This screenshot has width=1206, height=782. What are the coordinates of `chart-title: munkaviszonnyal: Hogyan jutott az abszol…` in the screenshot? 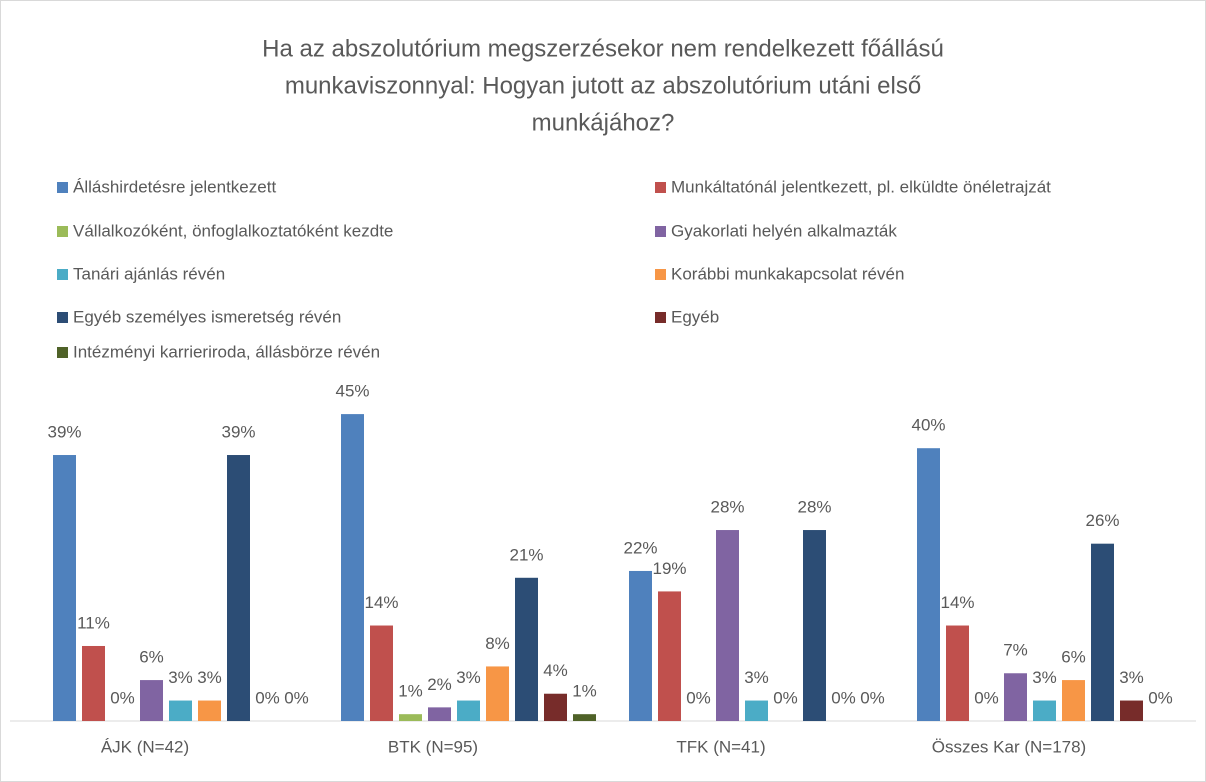 It's located at (603, 85).